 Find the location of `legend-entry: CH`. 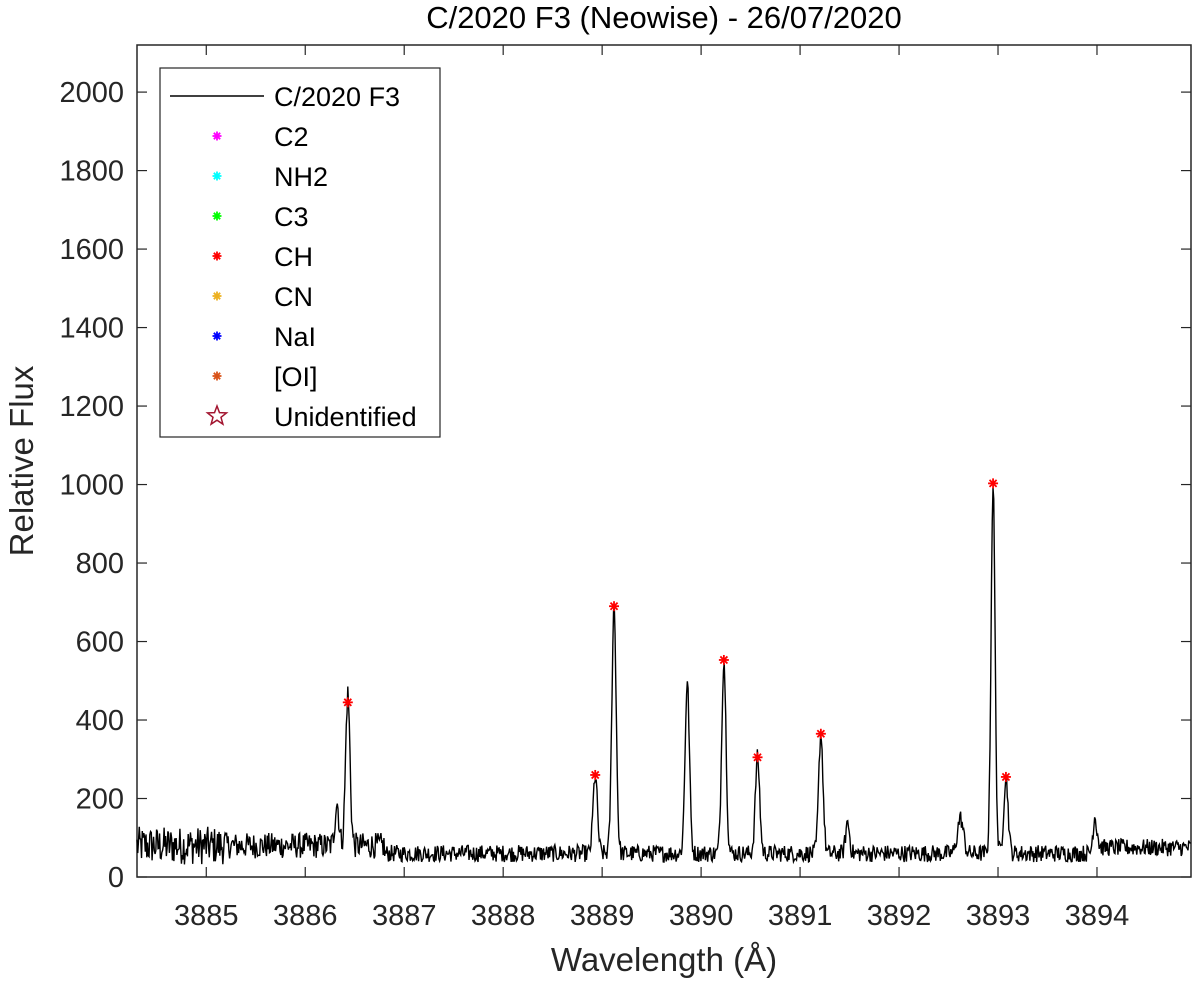

legend-entry: CH is located at coordinates (262, 257).